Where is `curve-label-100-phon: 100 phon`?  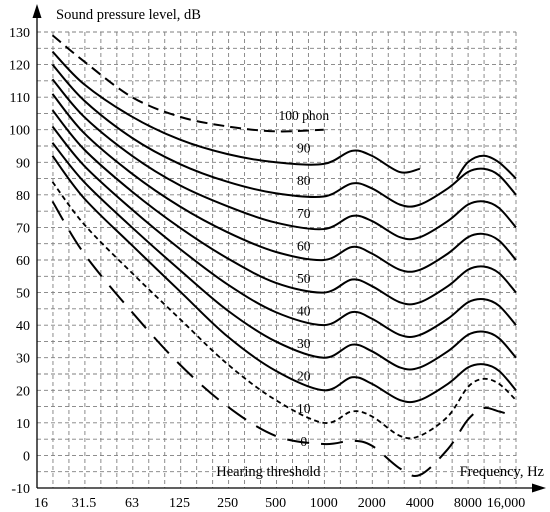
curve-label-100-phon: 100 phon is located at coordinates (303, 115).